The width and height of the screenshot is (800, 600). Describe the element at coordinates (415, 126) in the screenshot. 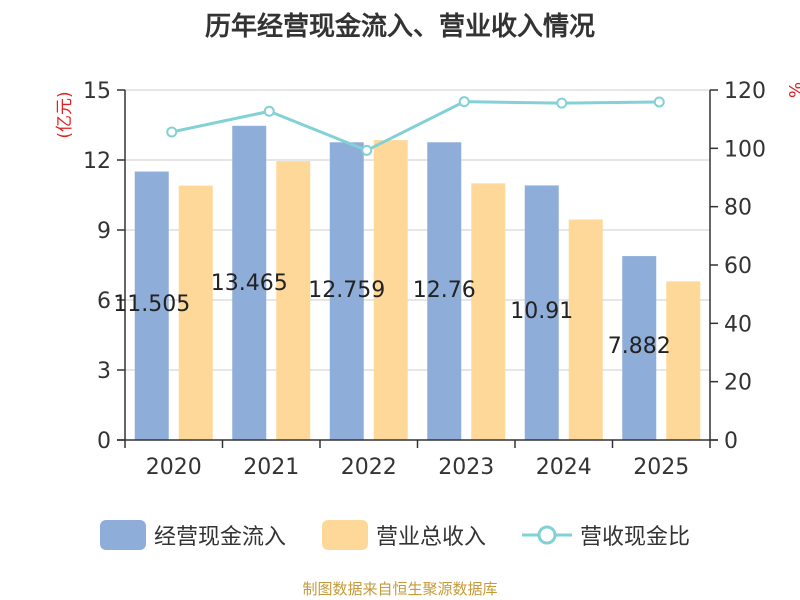

I see `line-ratio` at that location.